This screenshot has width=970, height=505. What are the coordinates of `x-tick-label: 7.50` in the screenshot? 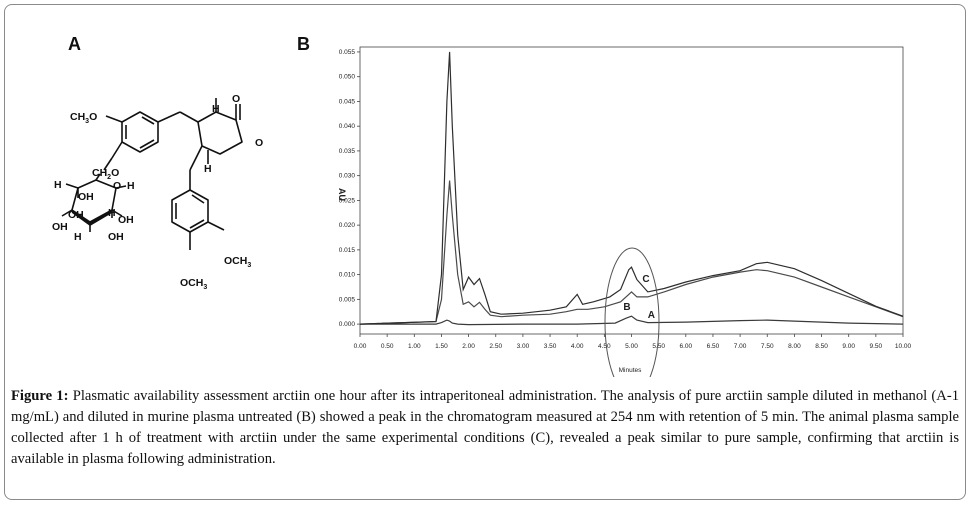 It's located at (767, 346).